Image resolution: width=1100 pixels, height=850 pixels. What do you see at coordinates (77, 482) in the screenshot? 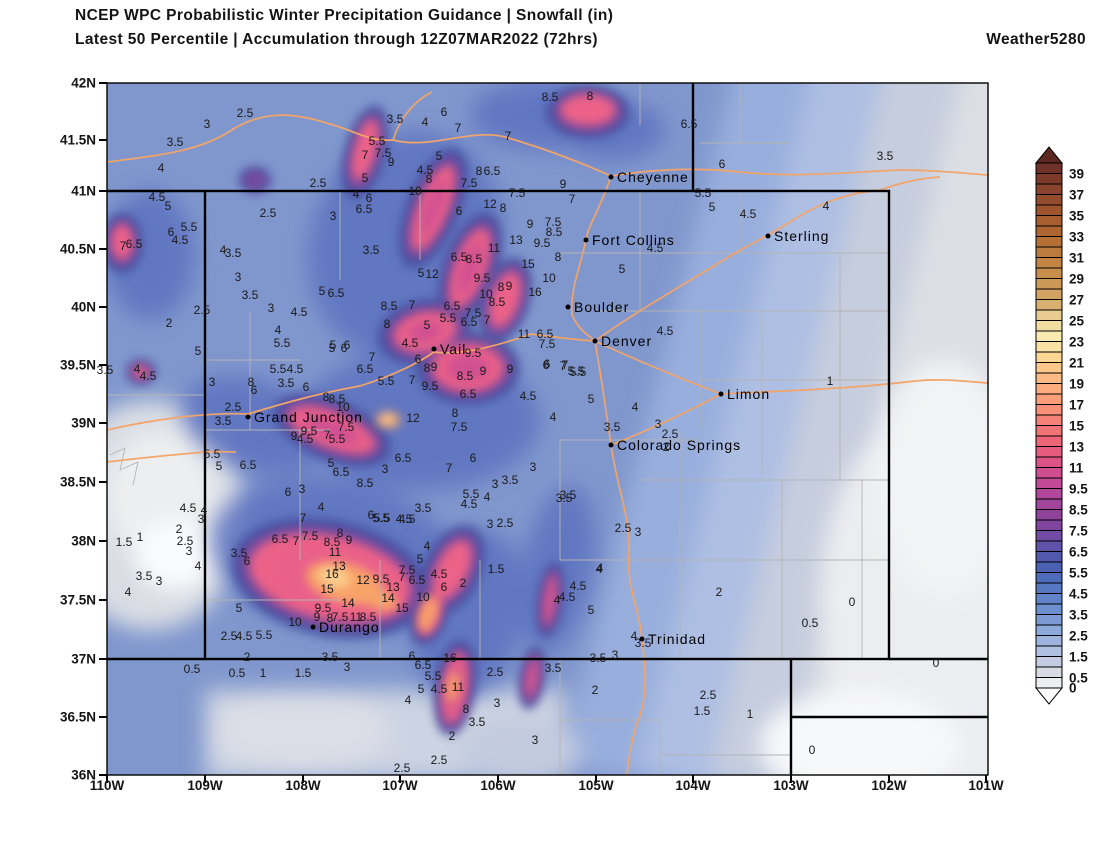
I see `y-tick-label: 38.5N` at bounding box center [77, 482].